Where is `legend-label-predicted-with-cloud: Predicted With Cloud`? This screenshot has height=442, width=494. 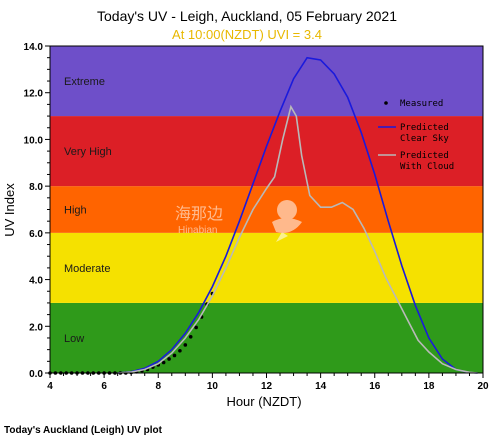 legend-label-predicted-with-cloud: Predicted With Cloud is located at coordinates (427, 161).